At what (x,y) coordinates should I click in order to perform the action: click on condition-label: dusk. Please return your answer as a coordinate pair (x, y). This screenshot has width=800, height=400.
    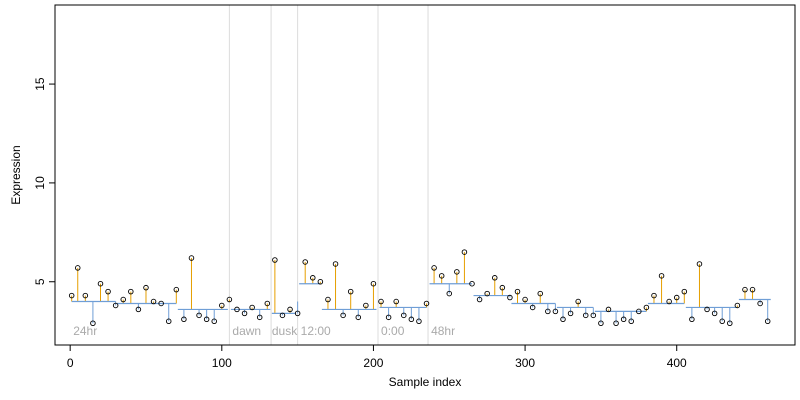
    Looking at the image, I should click on (285, 331).